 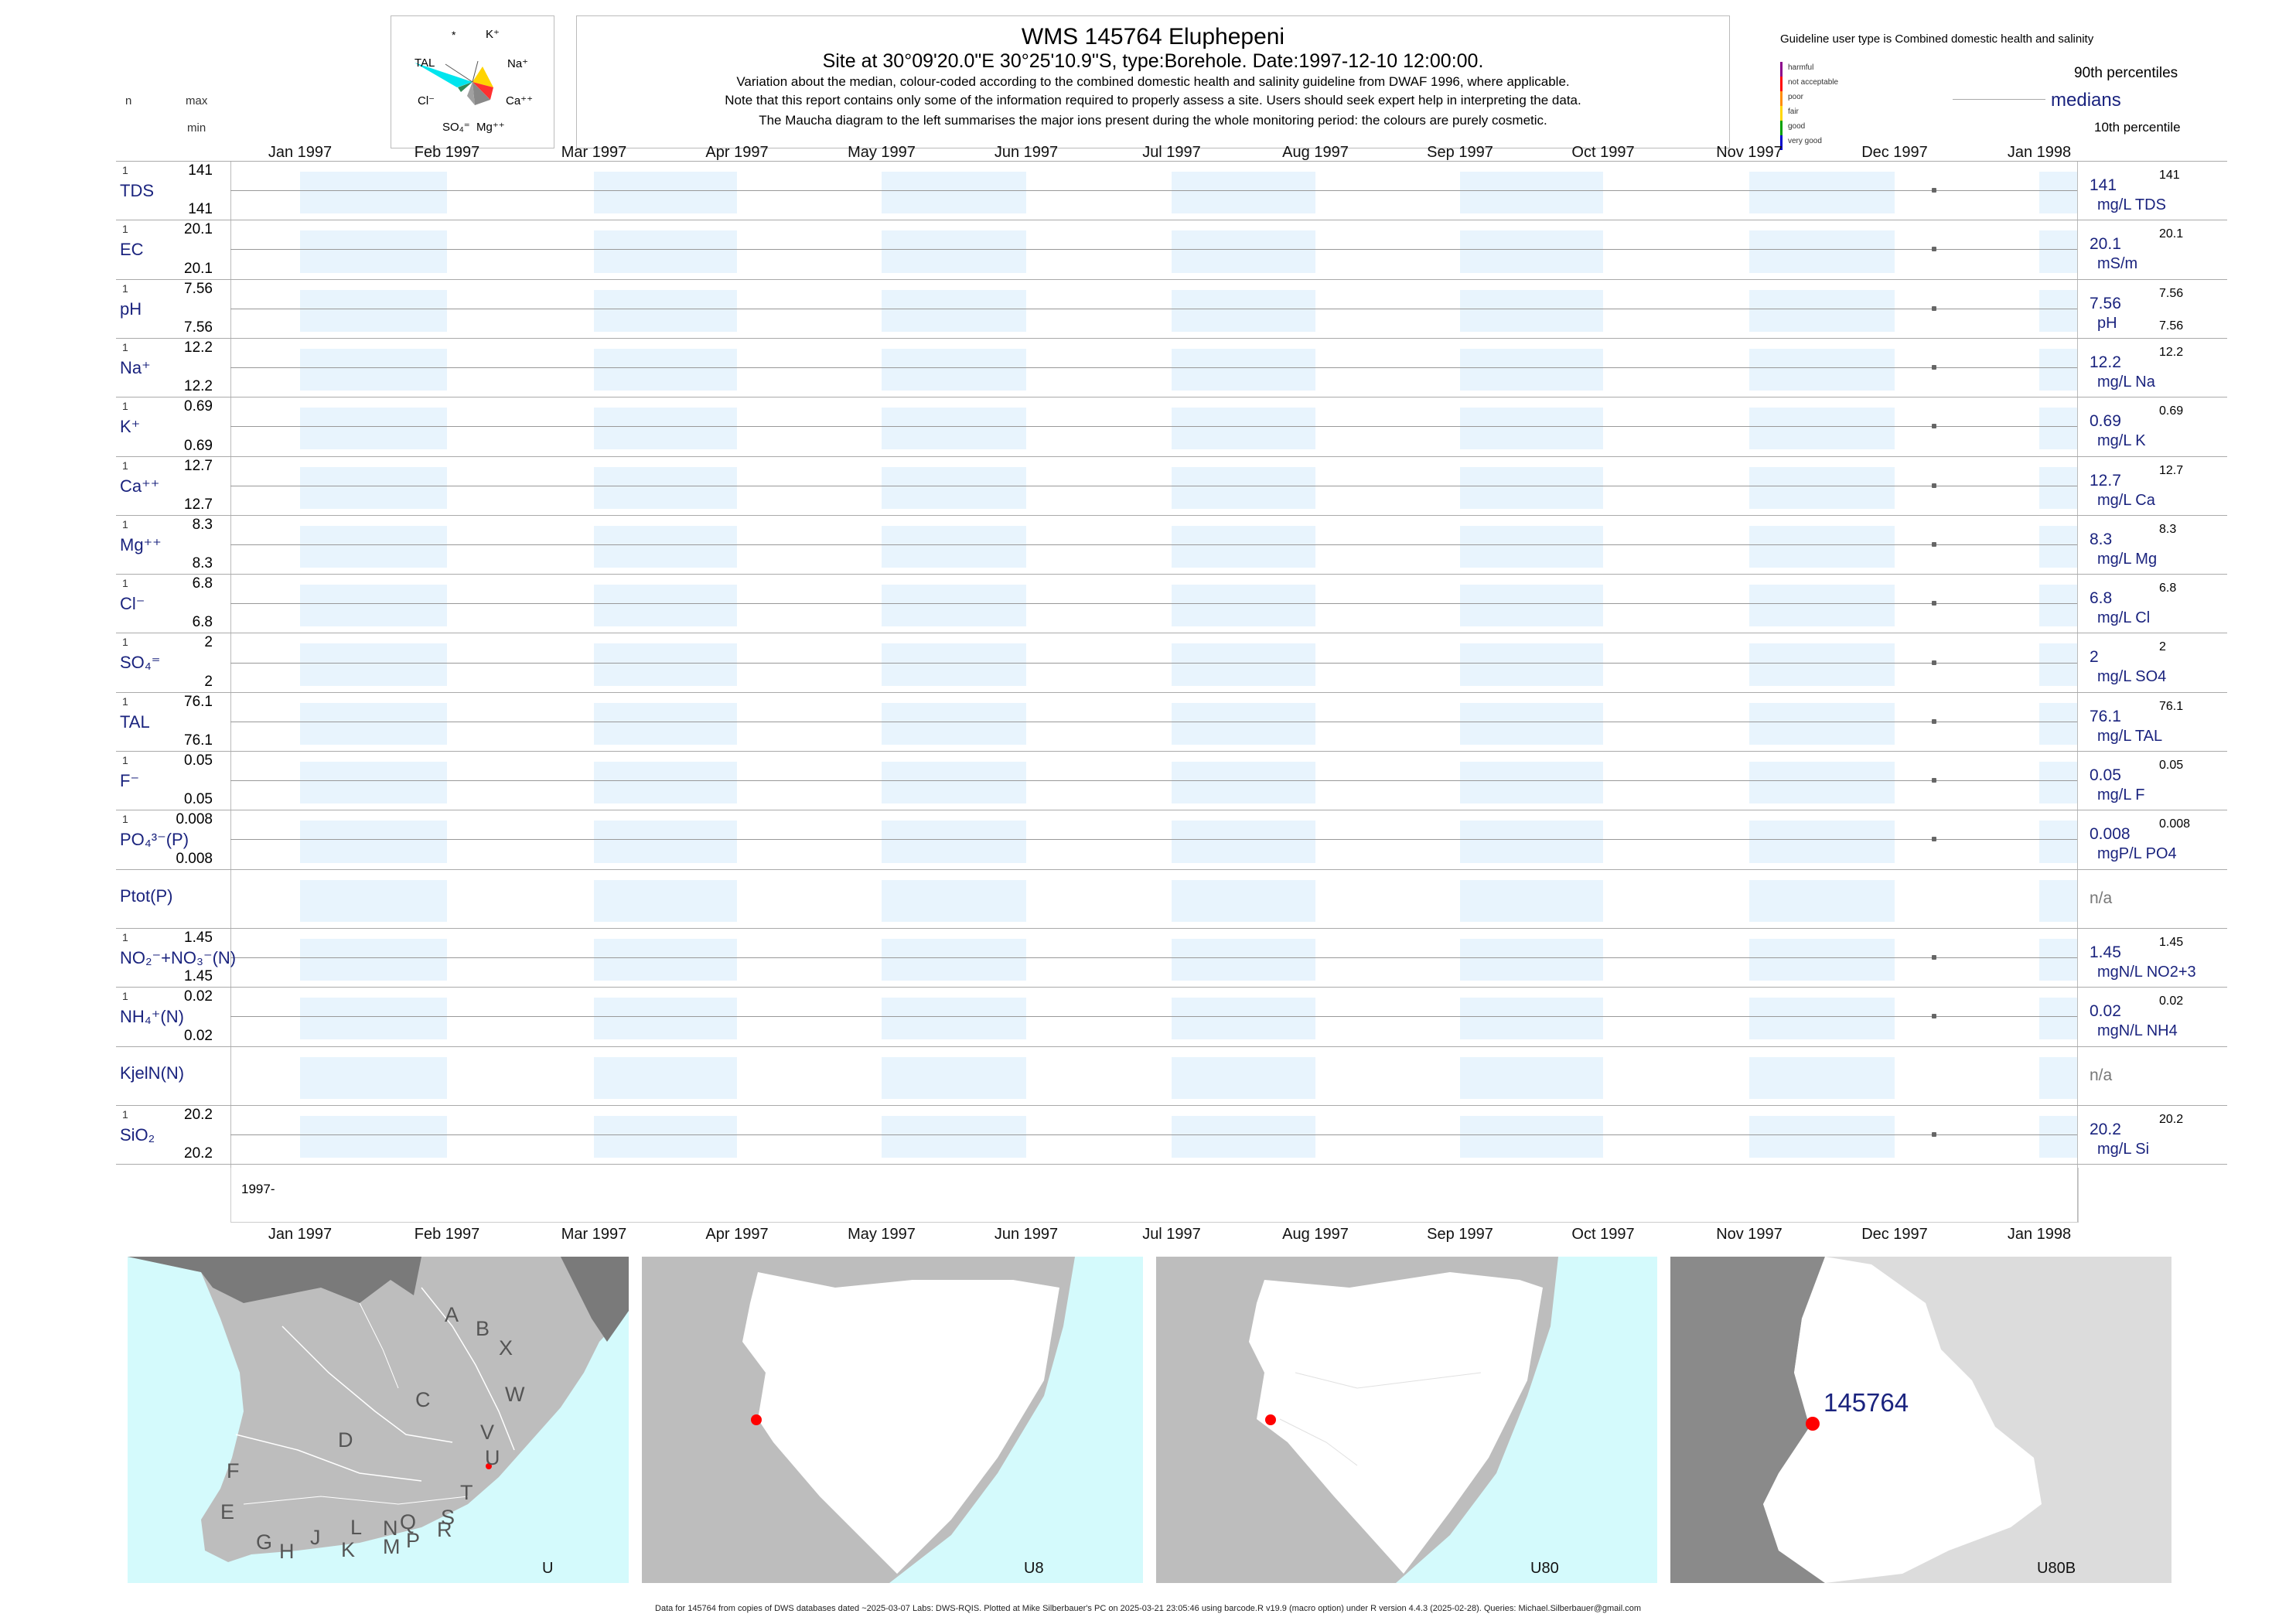 I want to click on maucha-cl-petal, so click(x=465, y=87).